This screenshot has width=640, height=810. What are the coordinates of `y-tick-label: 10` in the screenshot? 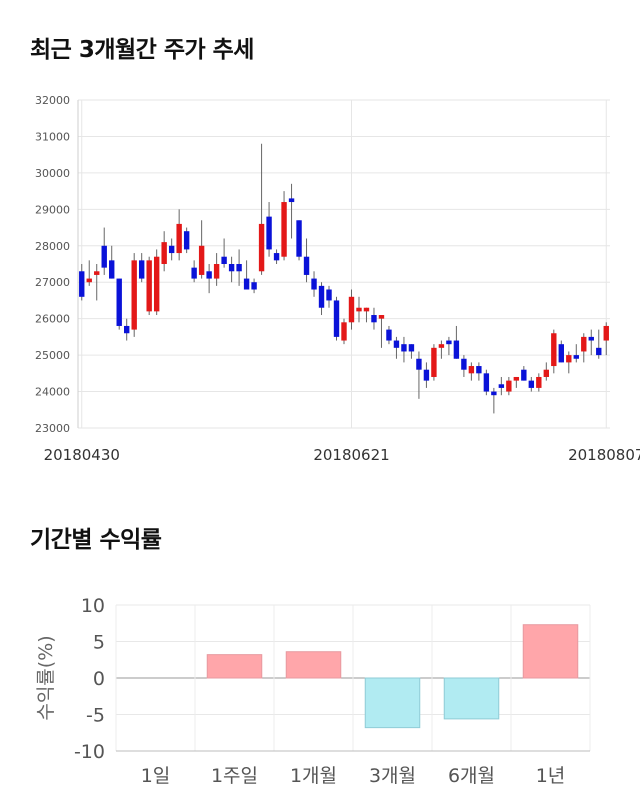 It's located at (93, 606).